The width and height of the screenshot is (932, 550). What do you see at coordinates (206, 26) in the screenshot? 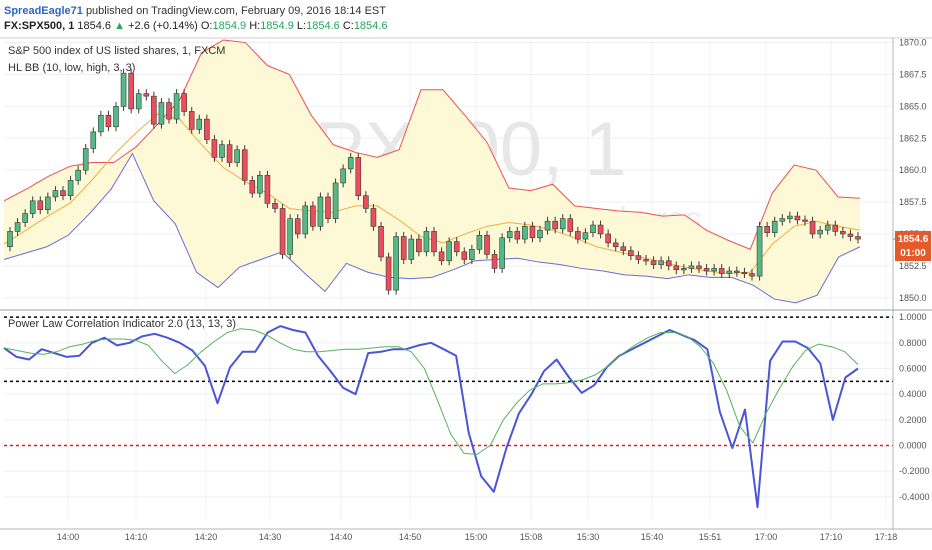
I see `open-label: O:` at bounding box center [206, 26].